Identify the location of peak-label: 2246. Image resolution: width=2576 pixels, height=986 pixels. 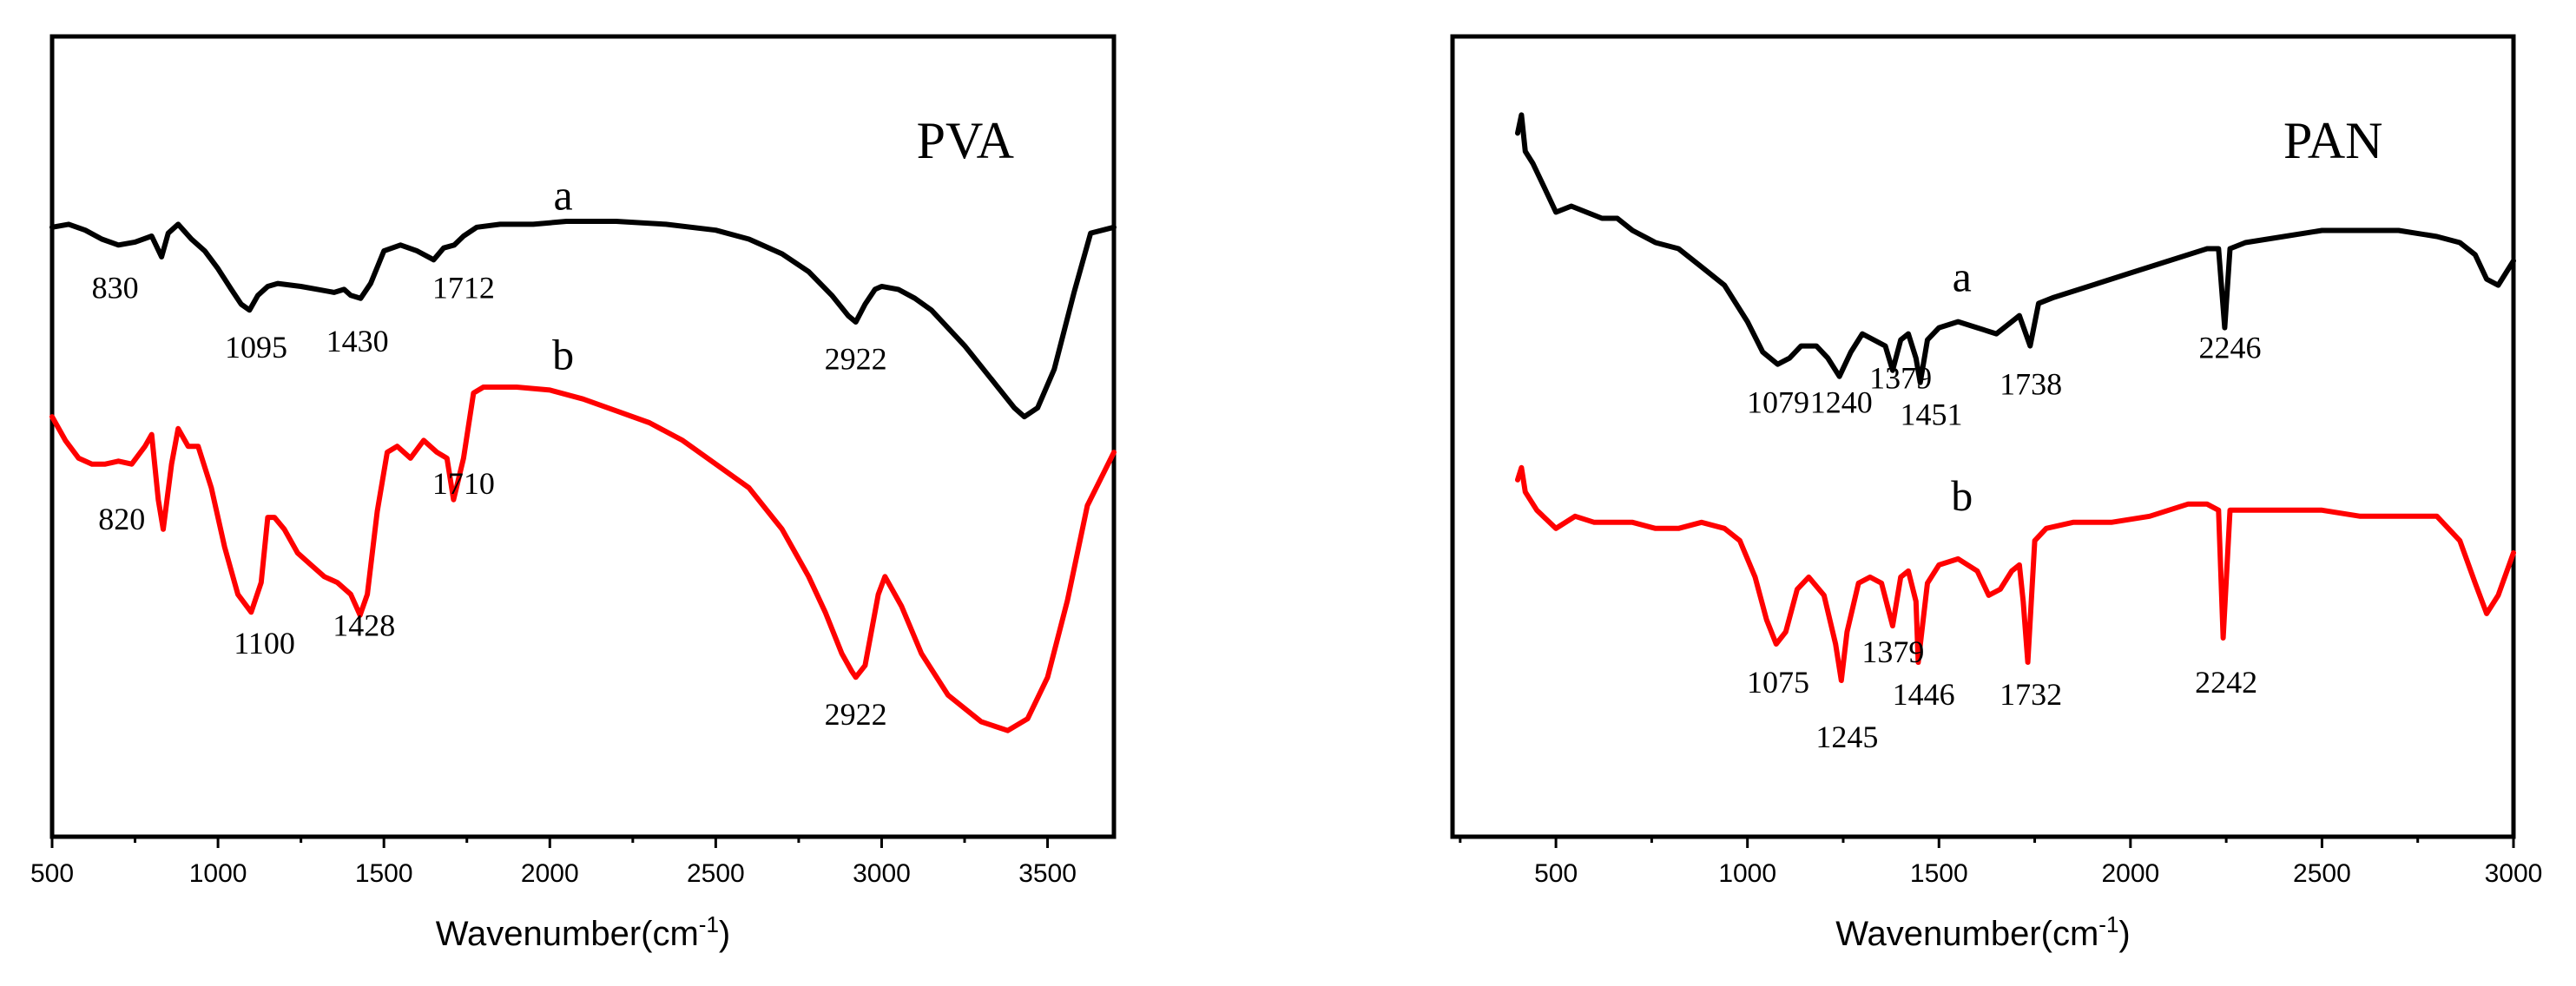
(2230, 348).